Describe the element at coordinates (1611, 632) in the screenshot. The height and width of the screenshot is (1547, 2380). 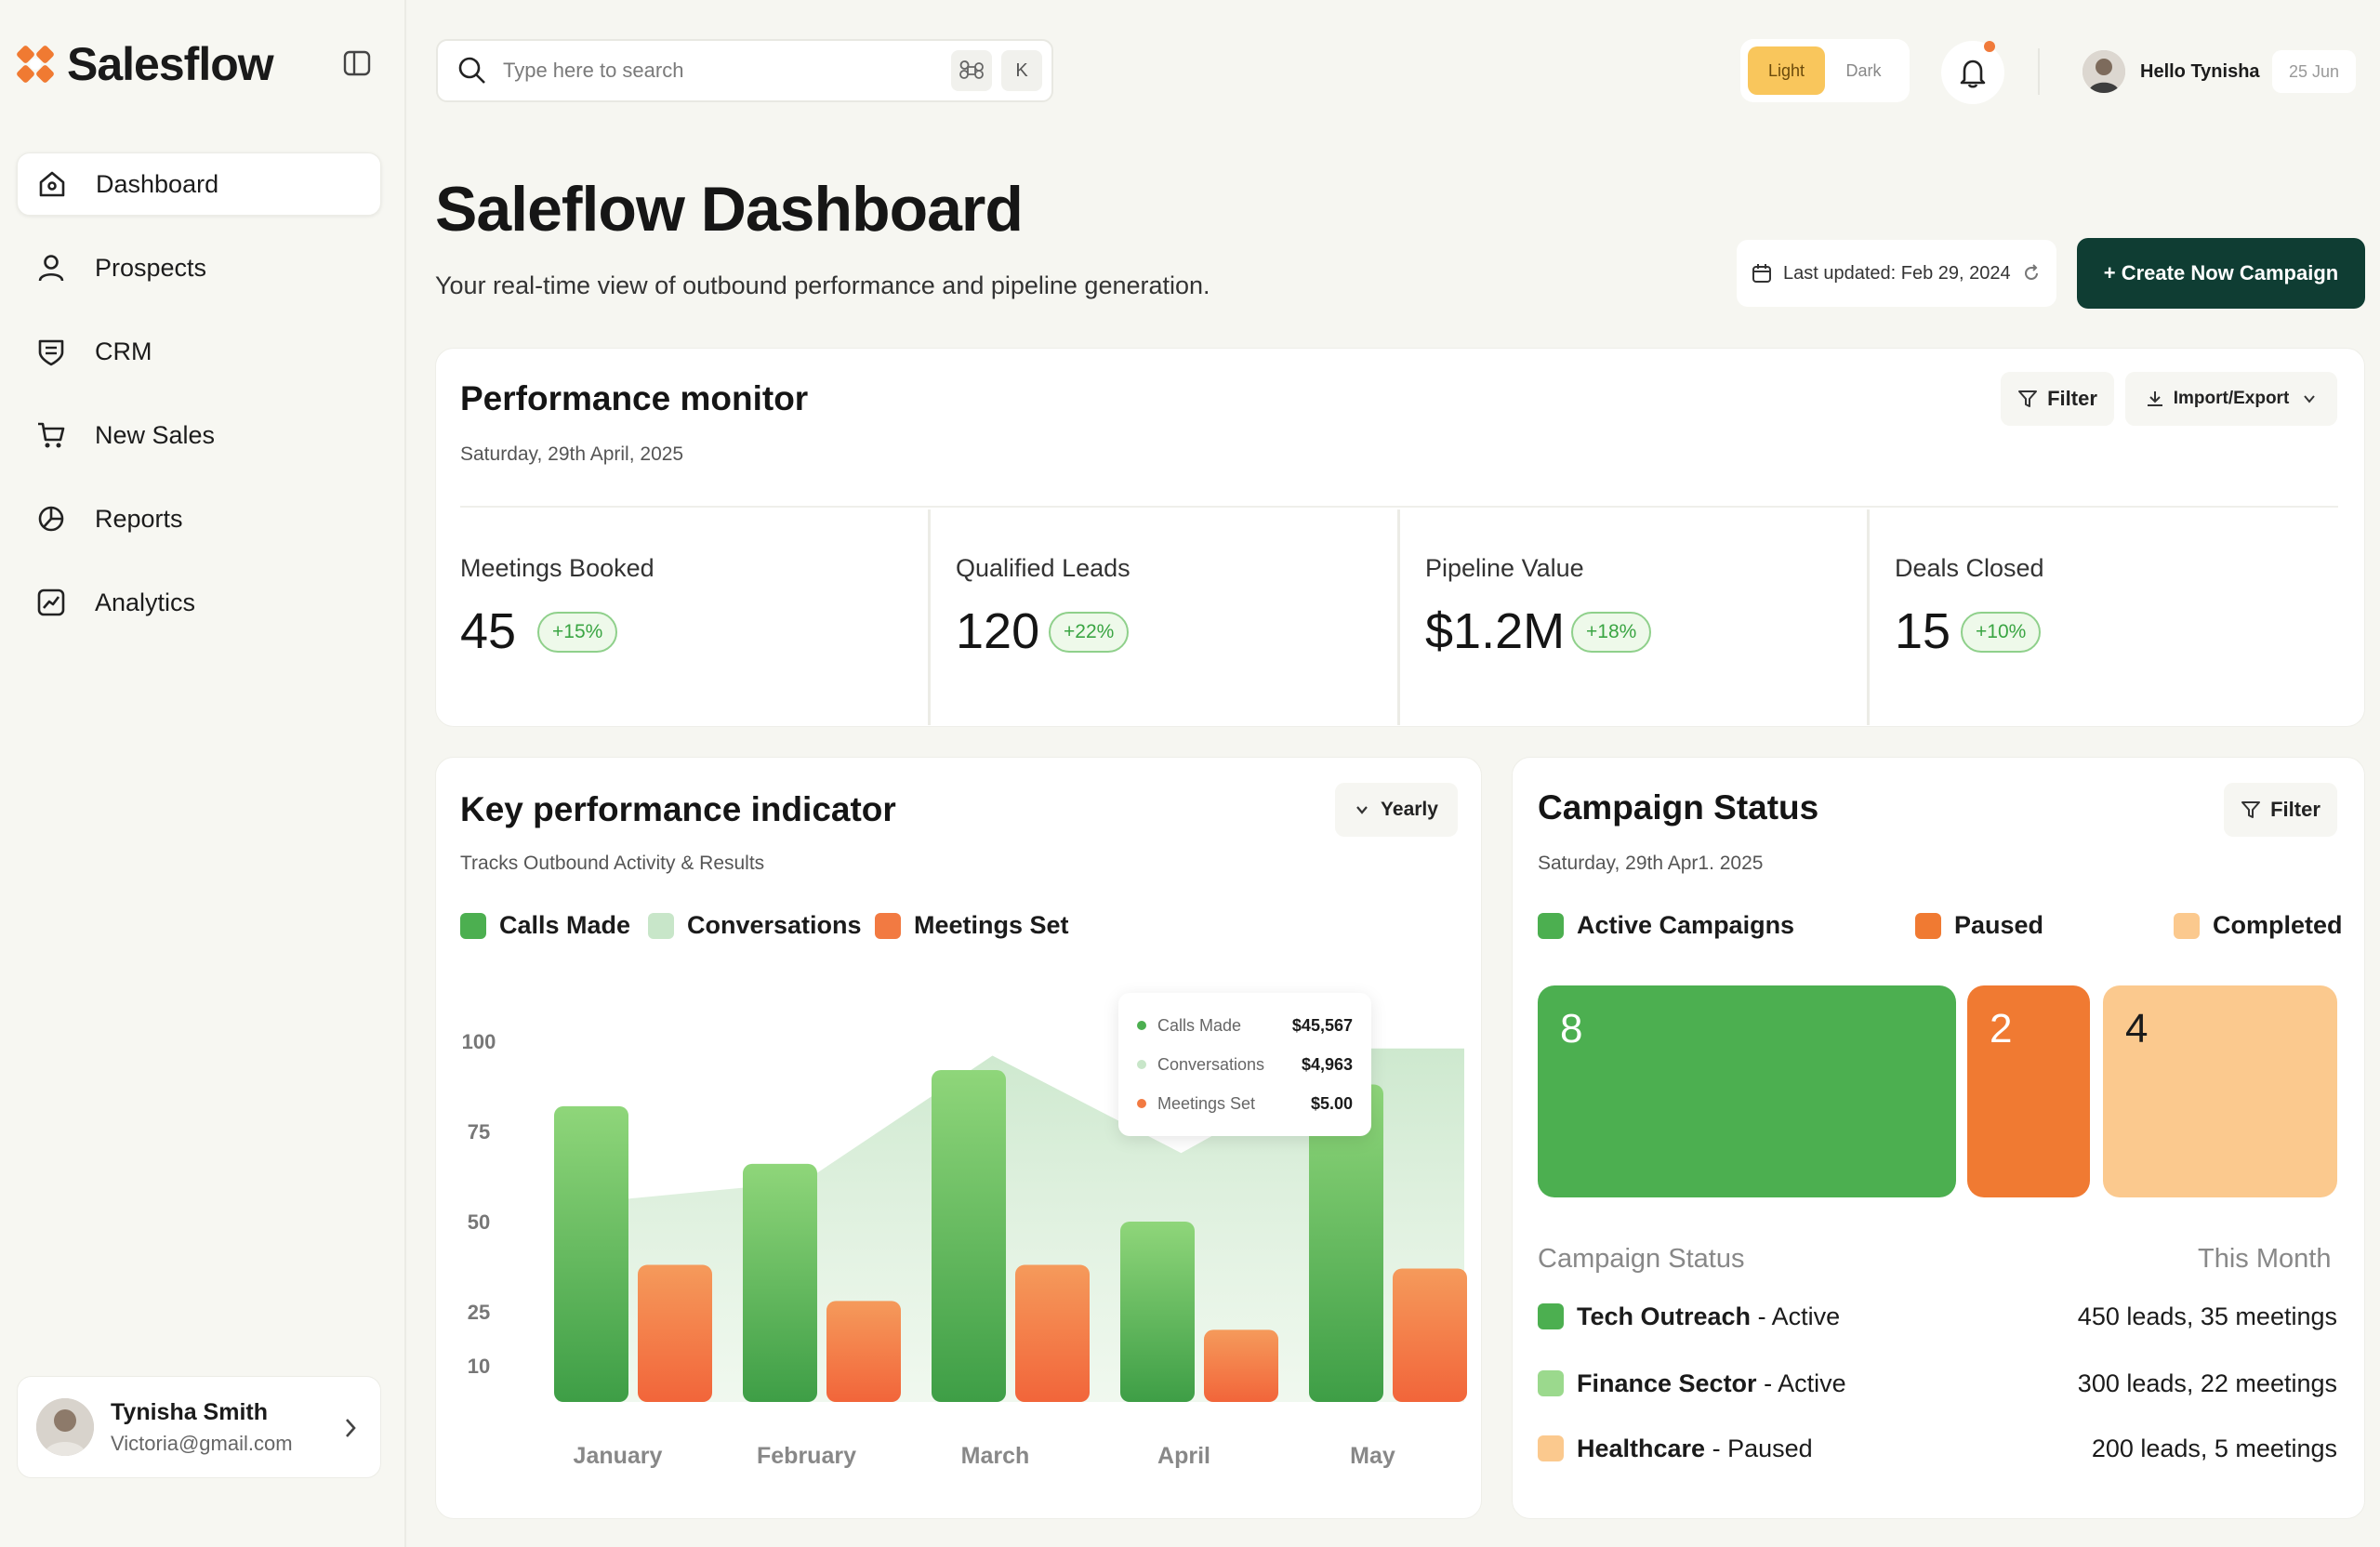
I see `metric-change-badge: +18%` at that location.